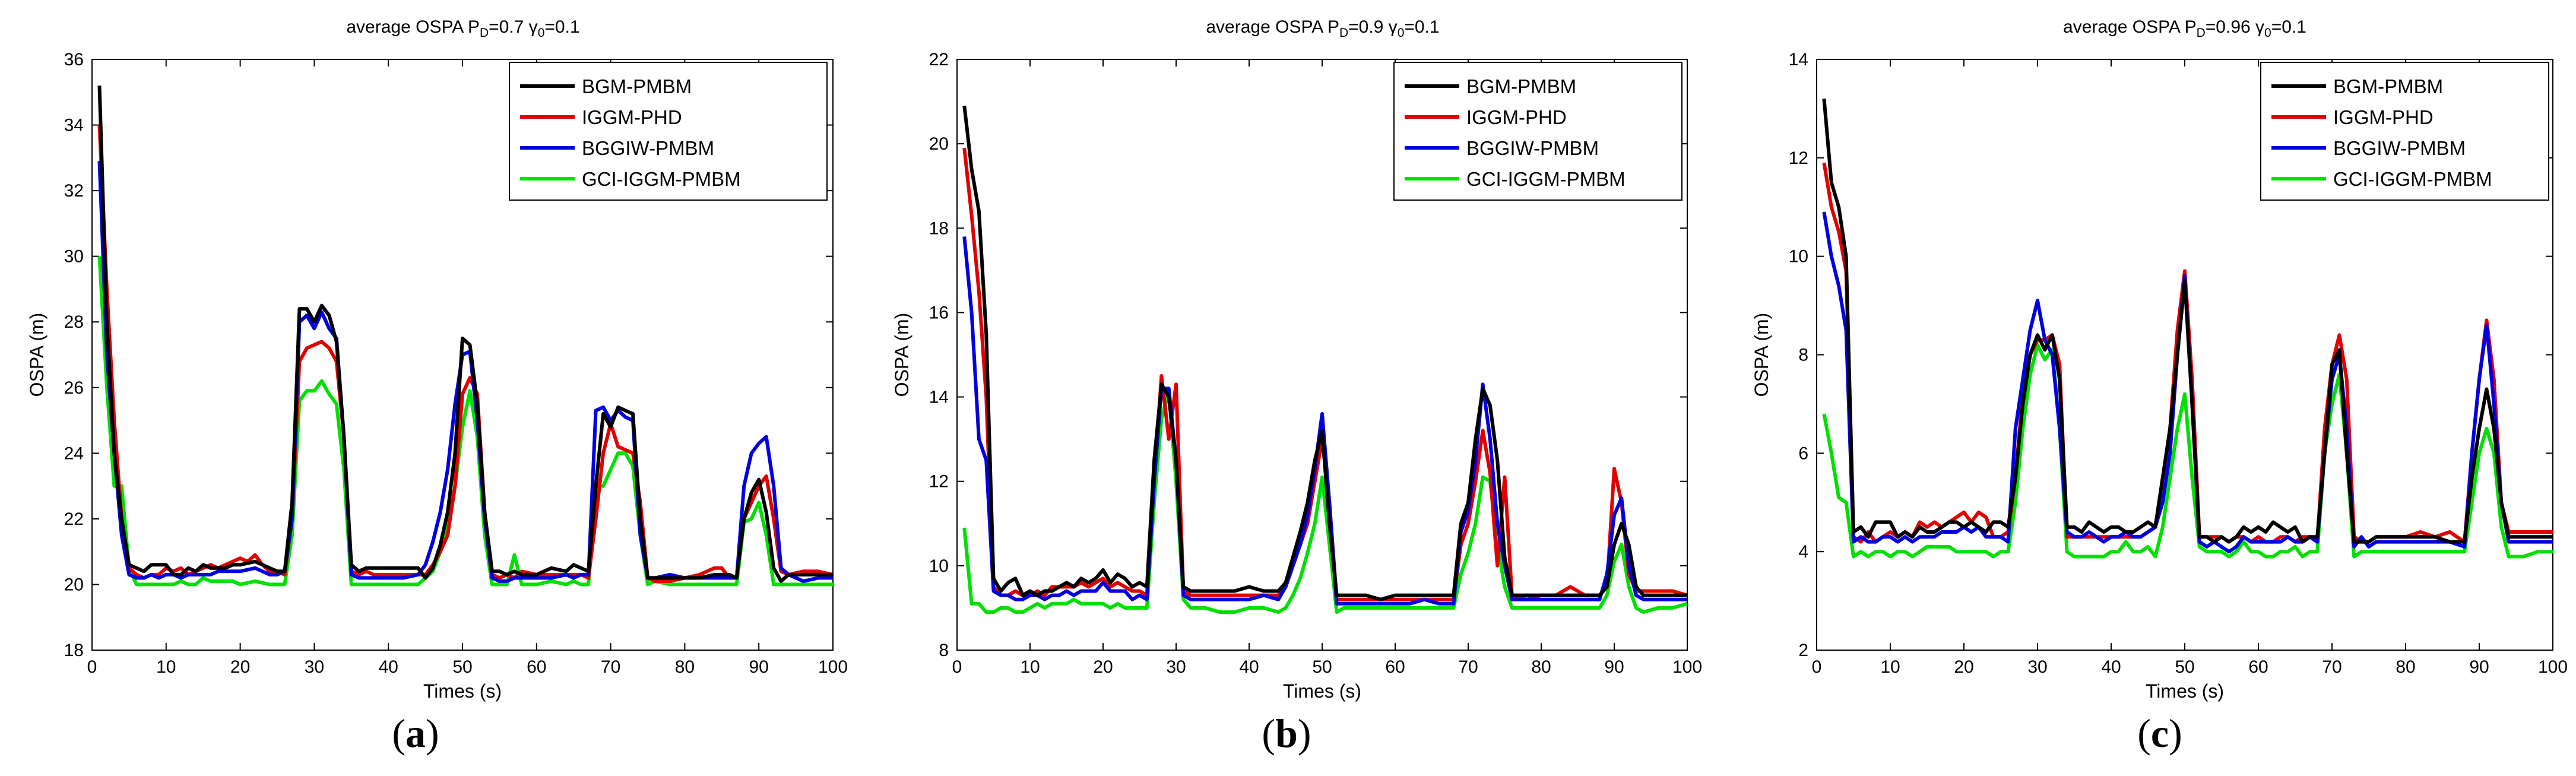 The width and height of the screenshot is (2576, 776). What do you see at coordinates (939, 397) in the screenshot?
I see `y-tick-label: 14` at bounding box center [939, 397].